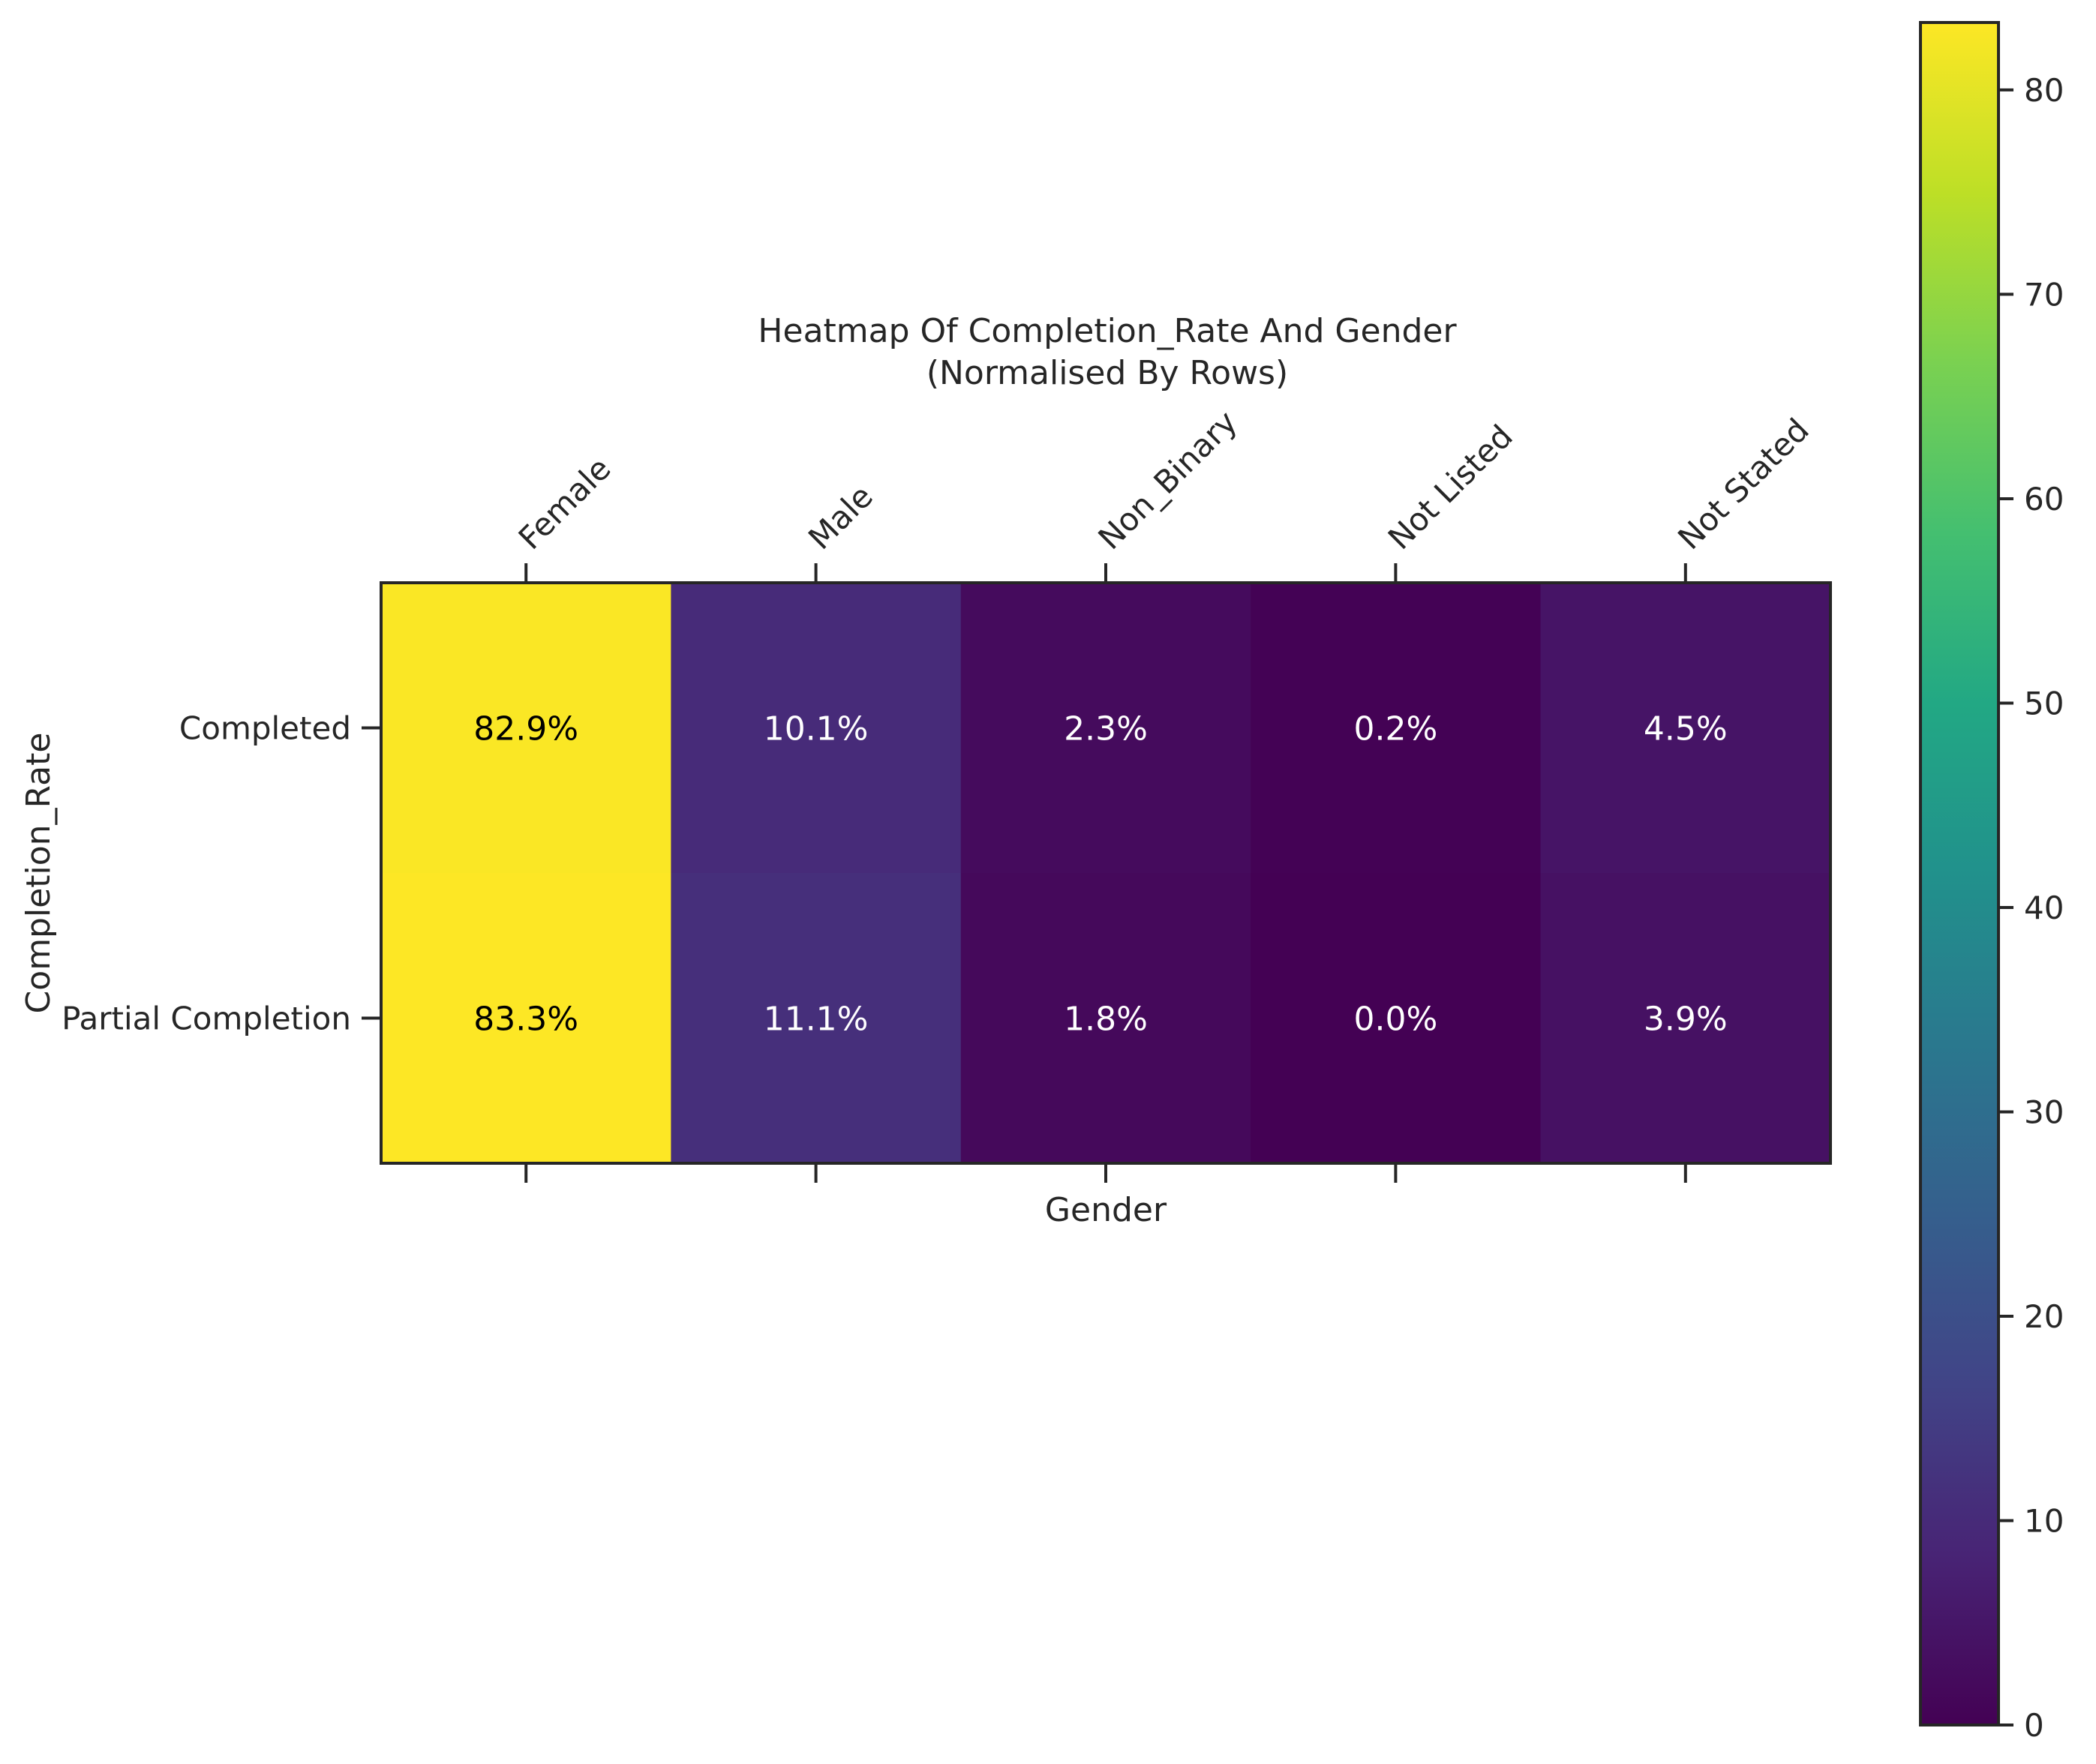 The height and width of the screenshot is (1764, 2096). I want to click on cell-value-label: 82.9%, so click(525, 729).